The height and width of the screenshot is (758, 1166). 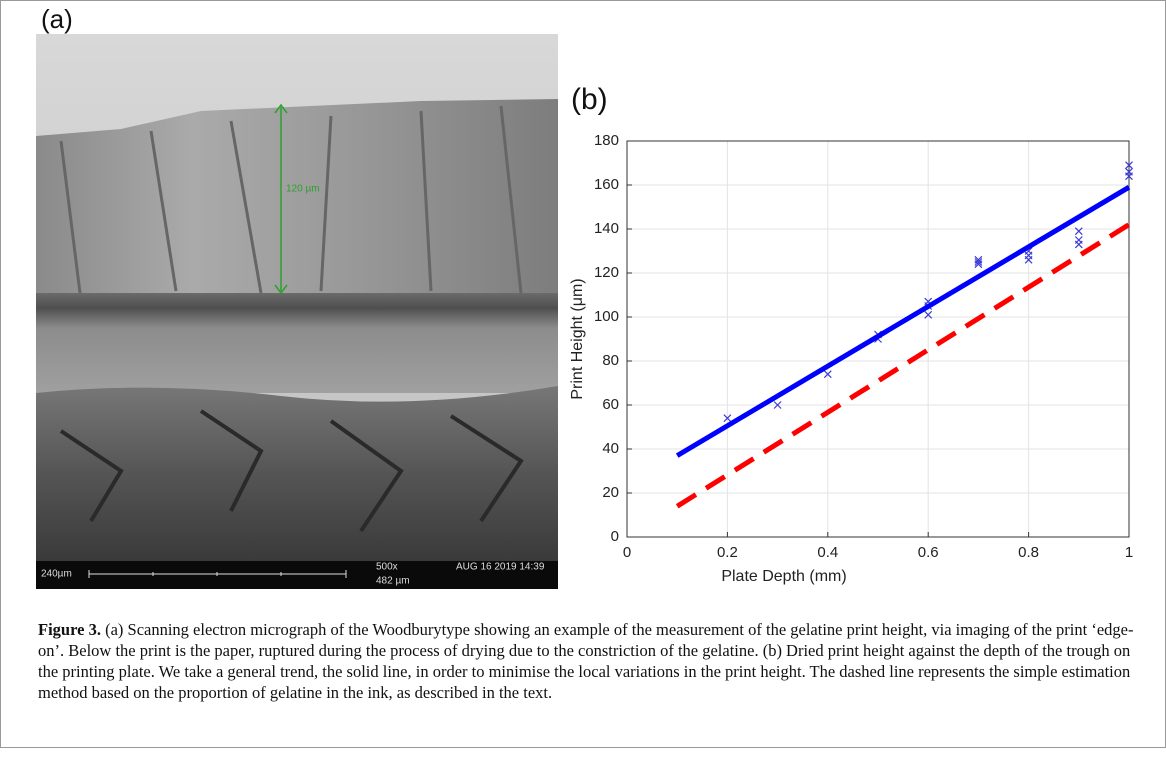 What do you see at coordinates (903, 321) in the screenshot?
I see `trend-line` at bounding box center [903, 321].